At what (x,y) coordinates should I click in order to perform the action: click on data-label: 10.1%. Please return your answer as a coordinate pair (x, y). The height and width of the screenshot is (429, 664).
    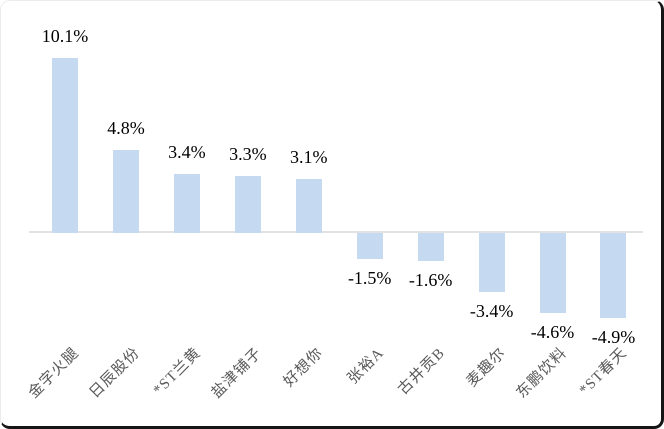
    Looking at the image, I should click on (65, 36).